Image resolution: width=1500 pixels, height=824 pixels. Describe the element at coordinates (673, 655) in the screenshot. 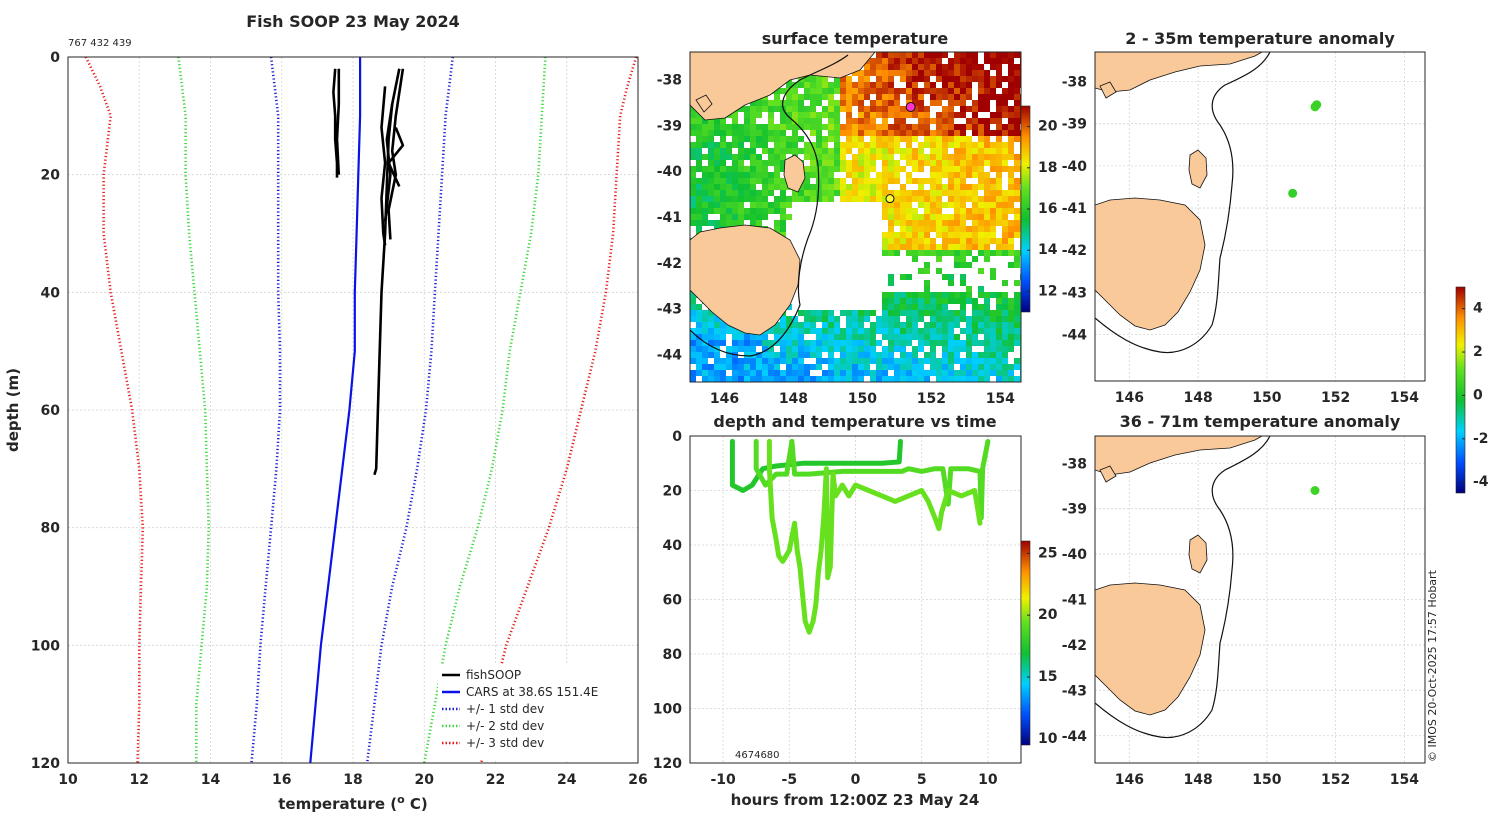

I see `timeseries-ytick-label: 80` at that location.